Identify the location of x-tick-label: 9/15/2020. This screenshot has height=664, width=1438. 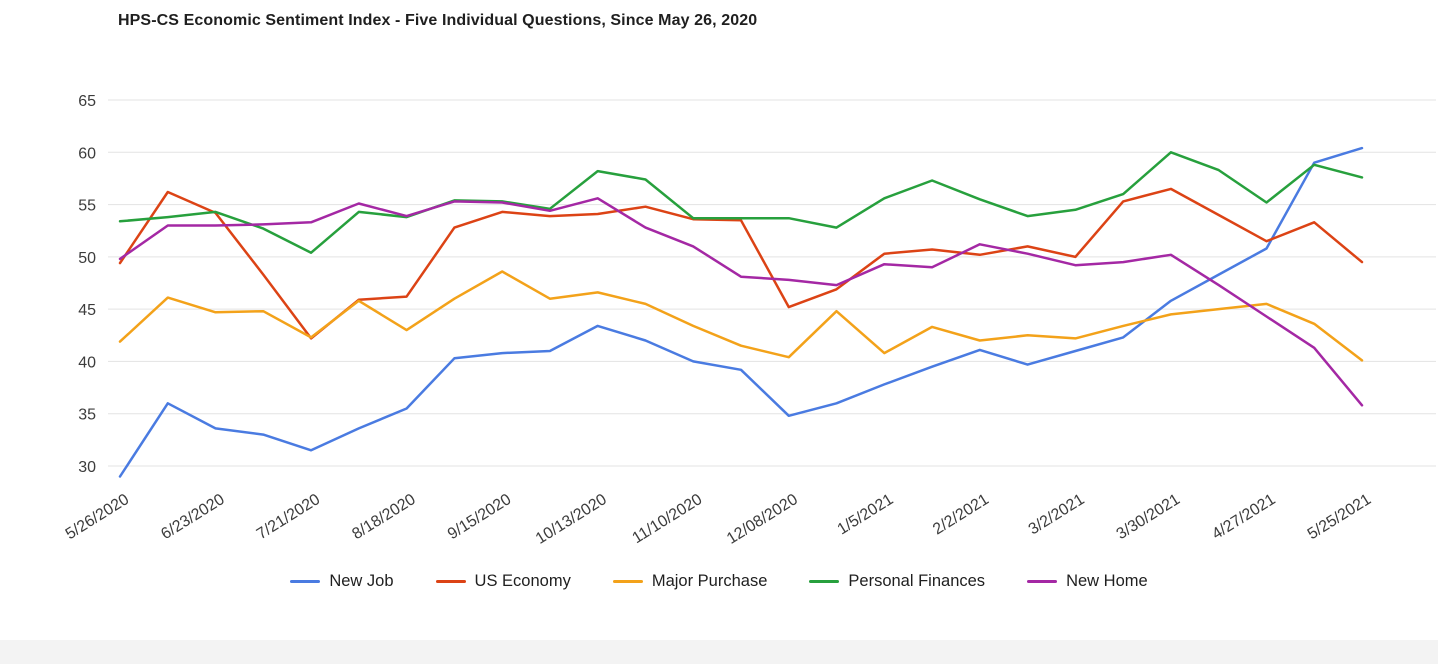
(479, 517).